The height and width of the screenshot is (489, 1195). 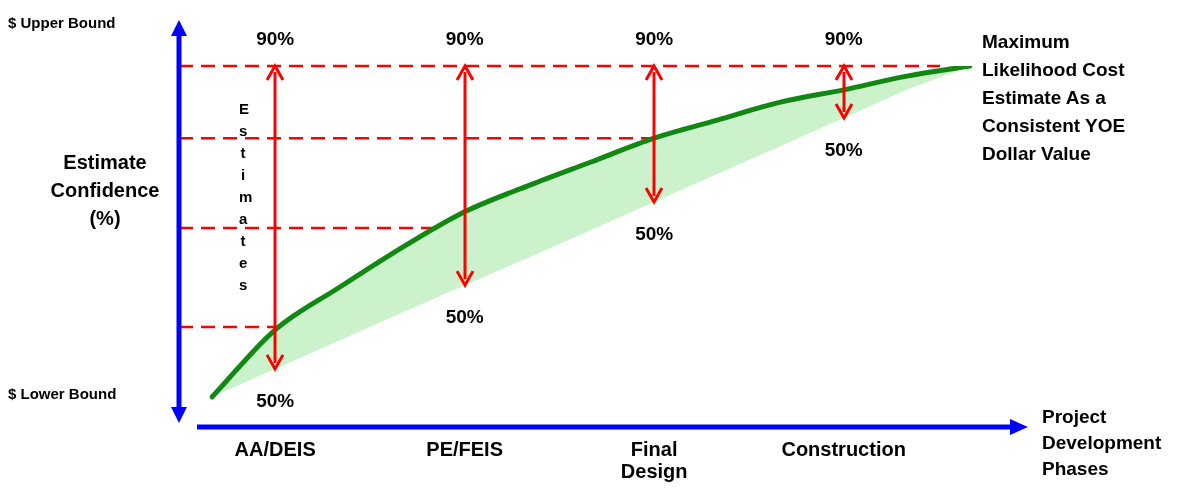 I want to click on text: $ Upper Bound, so click(x=62, y=22).